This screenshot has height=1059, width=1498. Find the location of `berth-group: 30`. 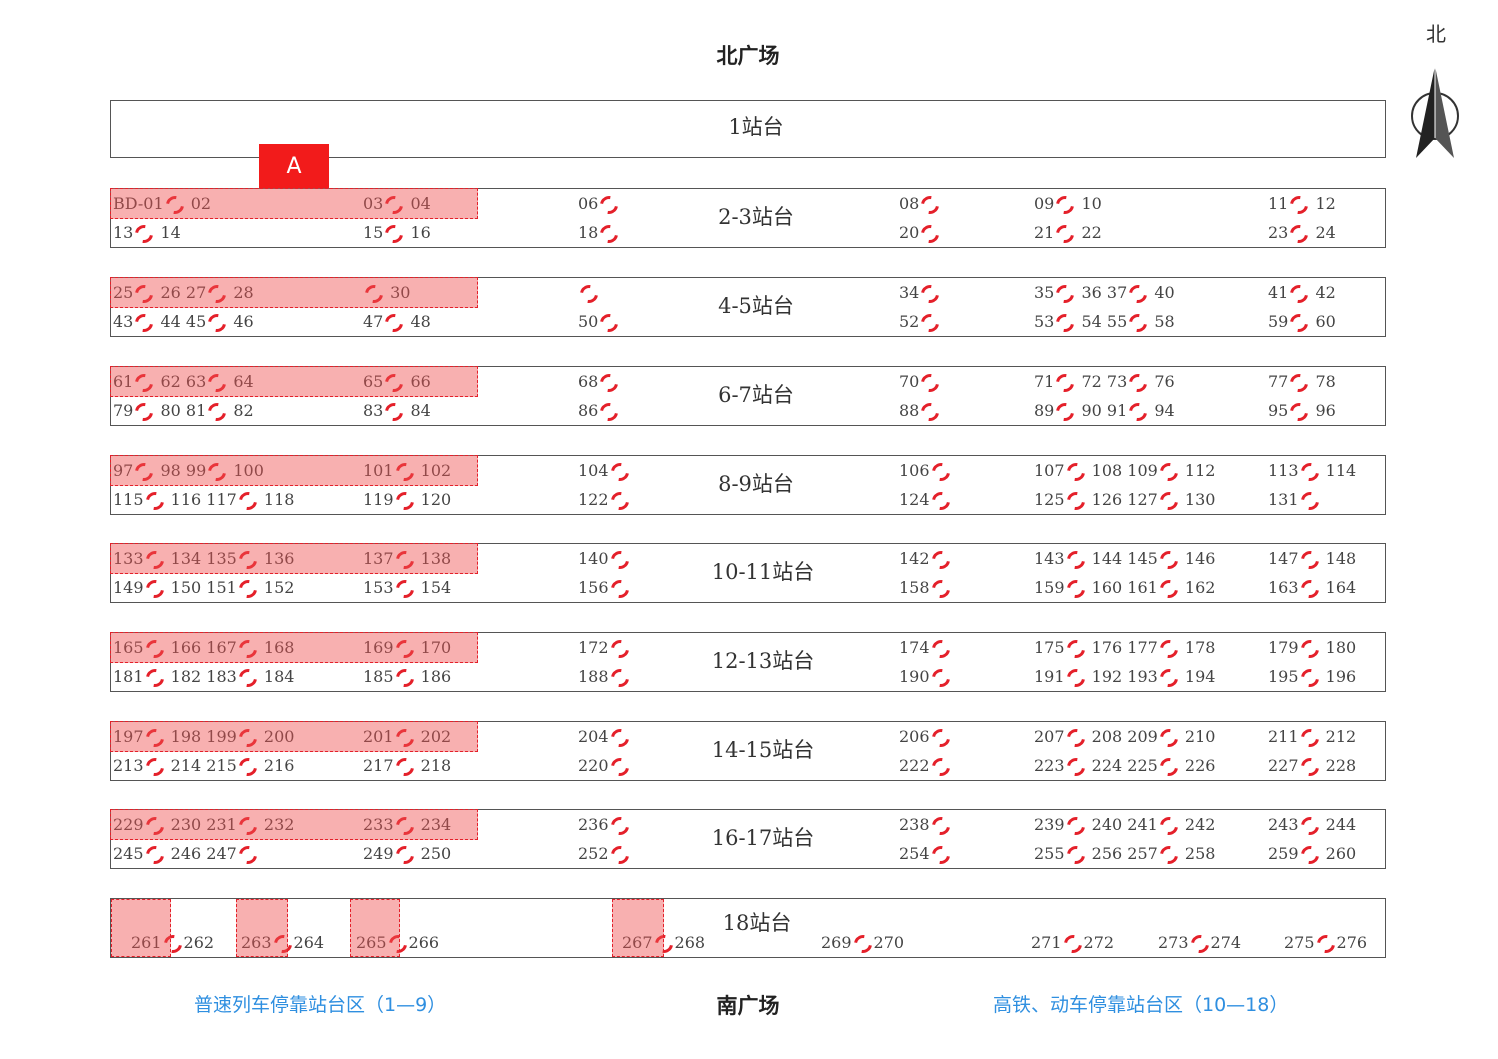

berth-group: 30 is located at coordinates (385, 293).